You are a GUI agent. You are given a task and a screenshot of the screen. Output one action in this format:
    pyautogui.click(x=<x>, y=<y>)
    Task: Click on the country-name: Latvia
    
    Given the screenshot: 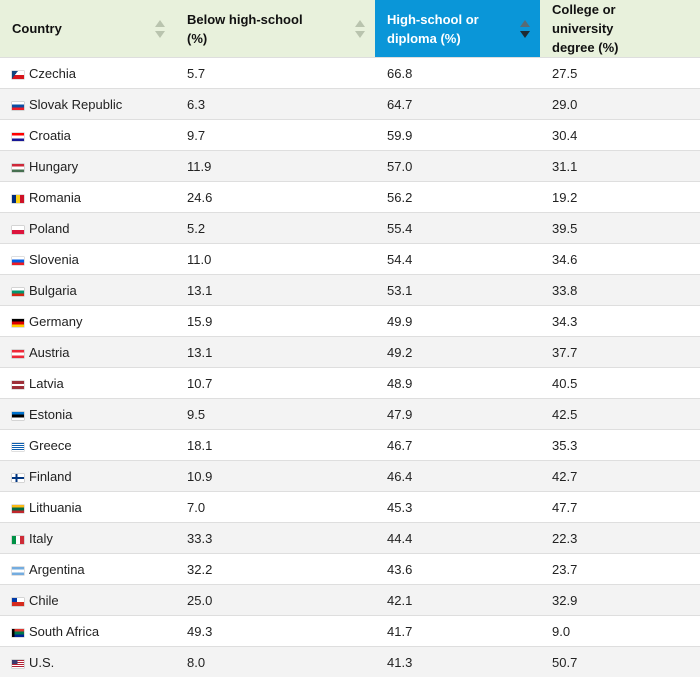 What is the action you would take?
    pyautogui.click(x=46, y=383)
    